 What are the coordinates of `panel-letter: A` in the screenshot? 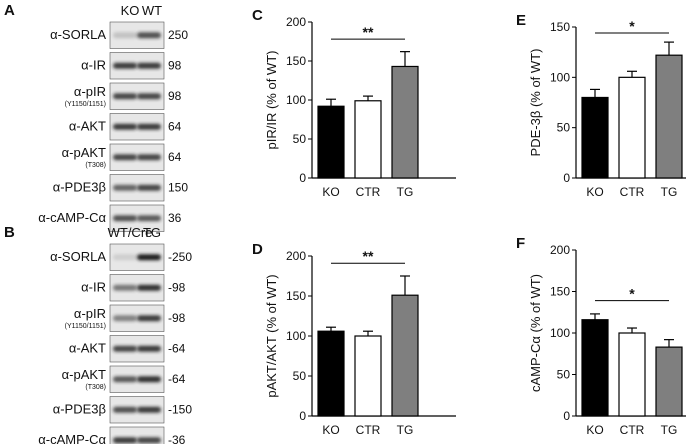 It's located at (9, 10).